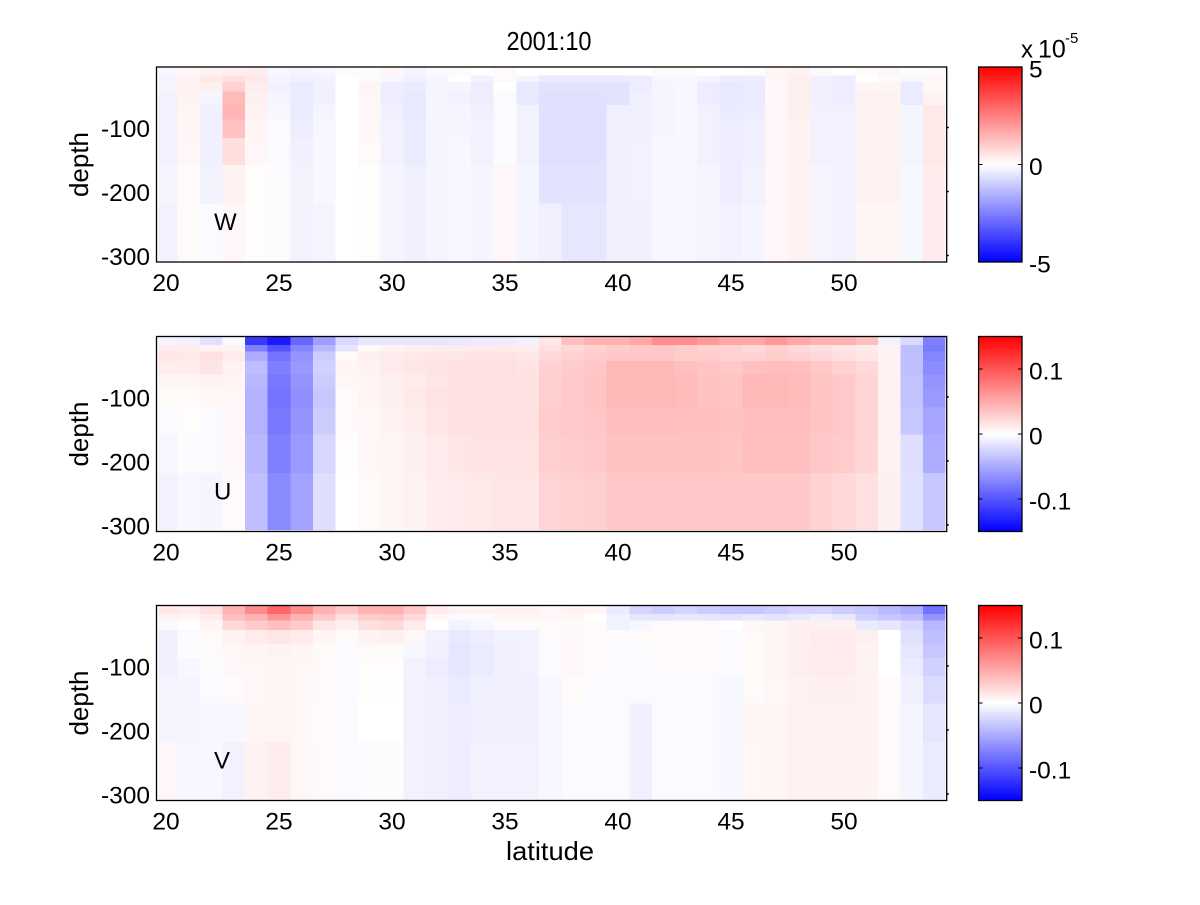 Image resolution: width=1200 pixels, height=905 pixels. I want to click on svg-text: 2001:10, so click(549, 41).